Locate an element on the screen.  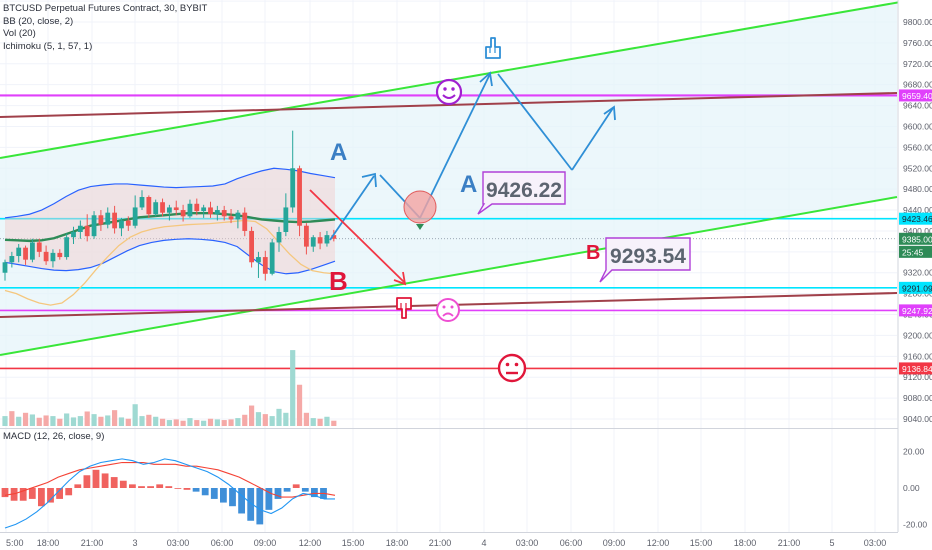
price-tick-19: 9800.00 is located at coordinates (917, 22).